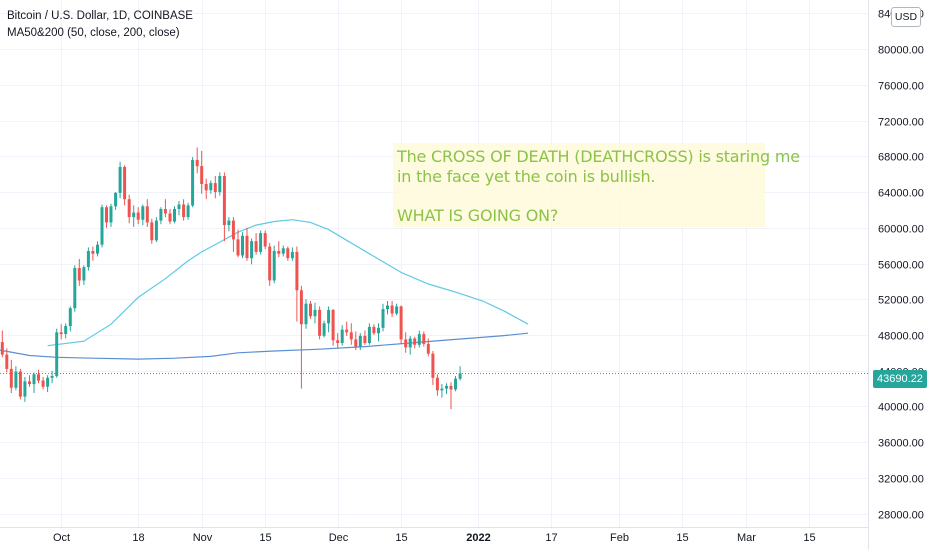 The width and height of the screenshot is (932, 555). I want to click on y-tick-label: 80000.00, so click(901, 51).